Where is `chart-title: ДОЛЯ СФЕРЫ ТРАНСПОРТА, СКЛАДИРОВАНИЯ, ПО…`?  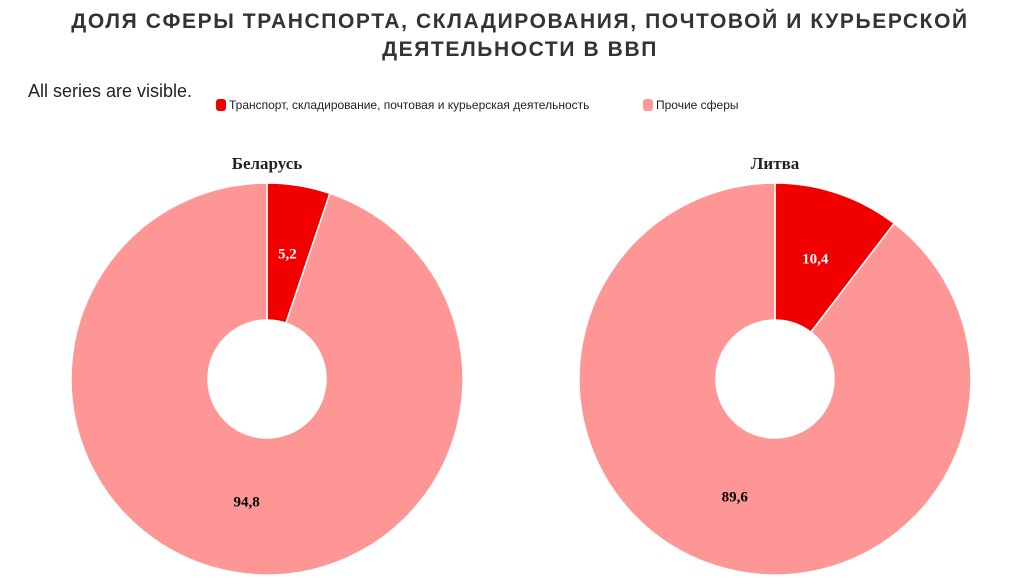 chart-title: ДОЛЯ СФЕРЫ ТРАНСПОРТА, СКЛАДИРОВАНИЯ, ПО… is located at coordinates (519, 35).